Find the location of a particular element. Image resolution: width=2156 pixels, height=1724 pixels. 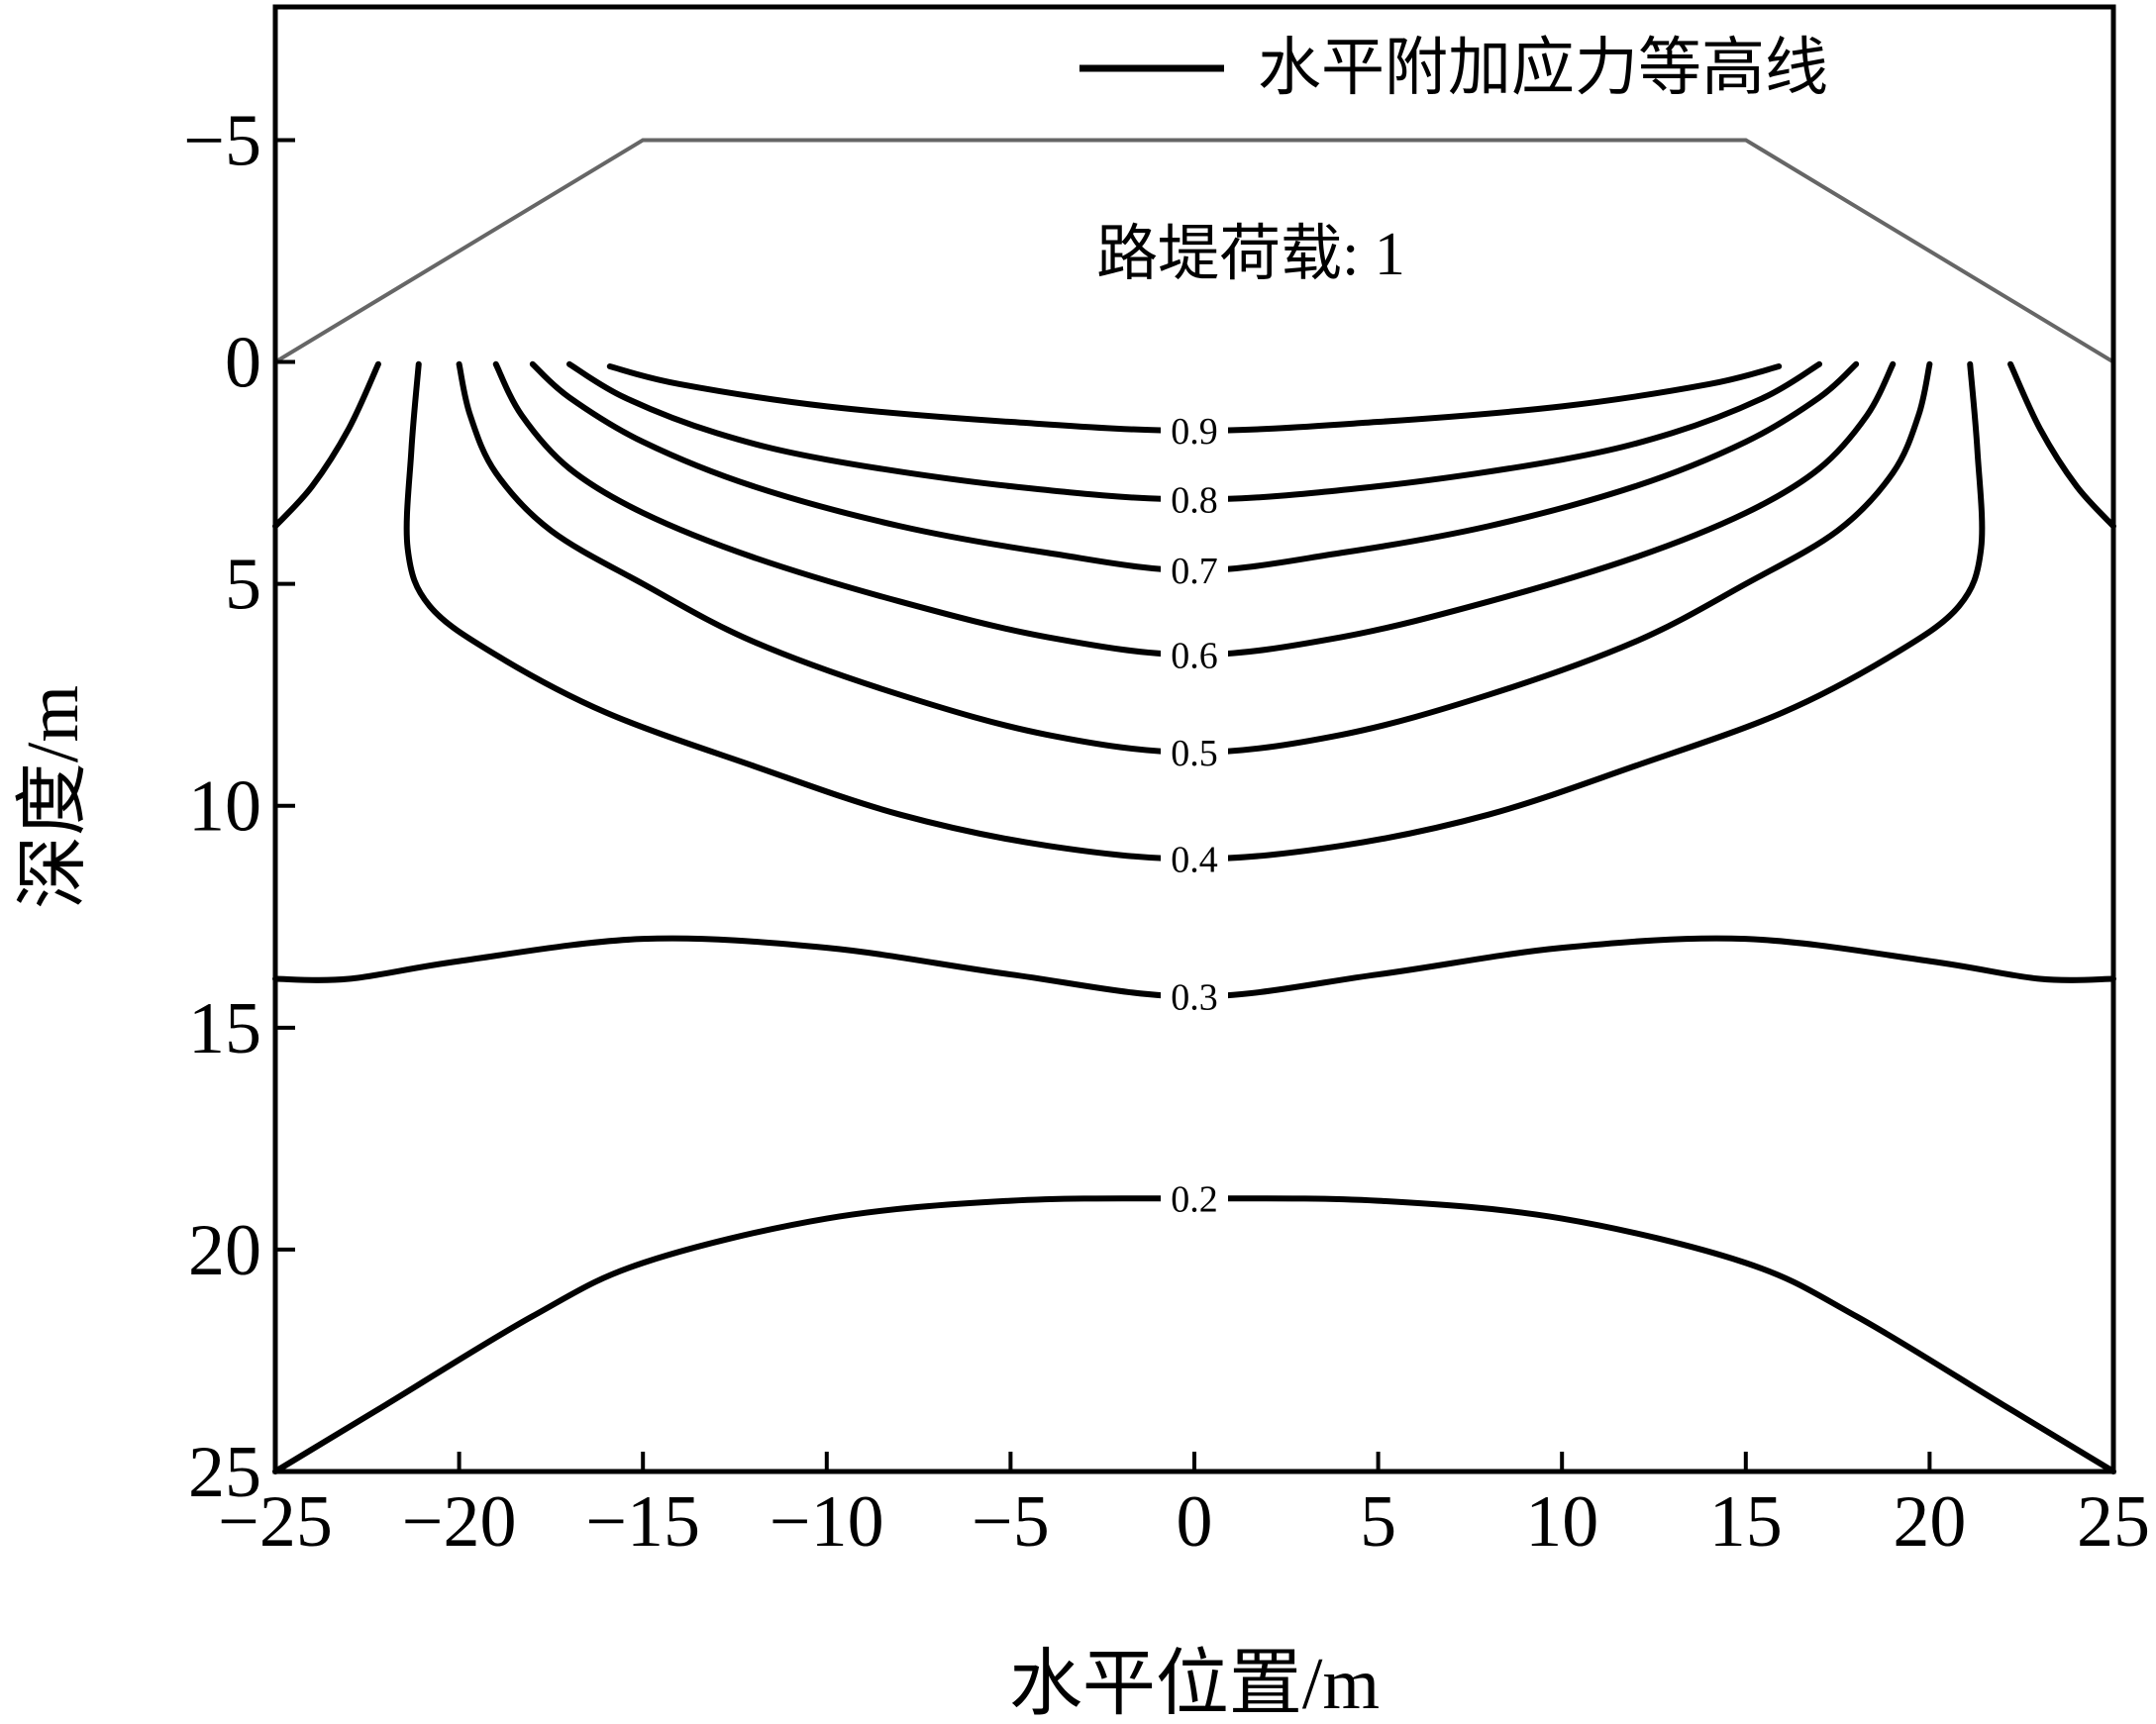

y-tick-label: 0 is located at coordinates (243, 363).